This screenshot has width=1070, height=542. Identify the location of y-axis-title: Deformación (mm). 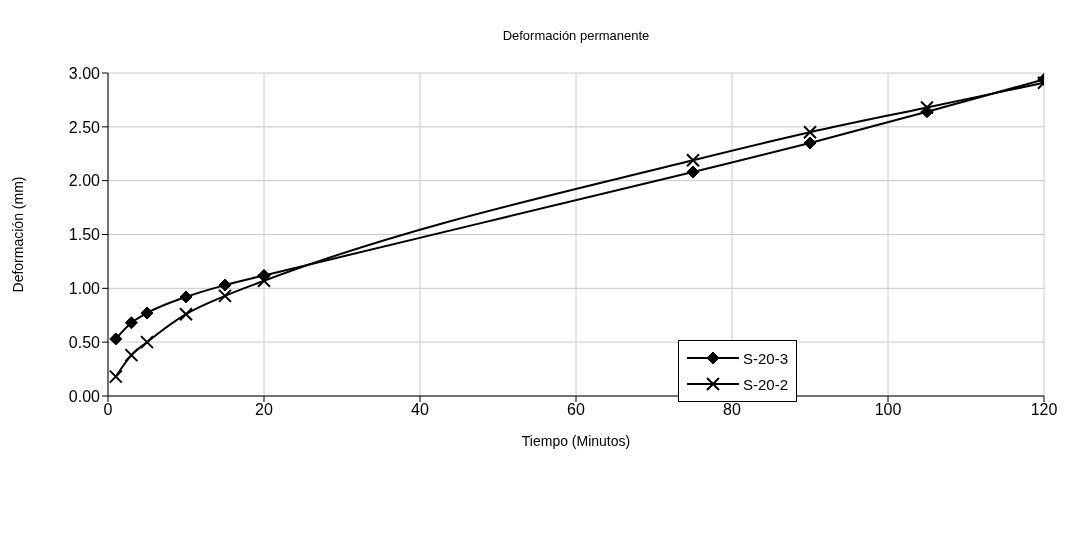
(17, 234).